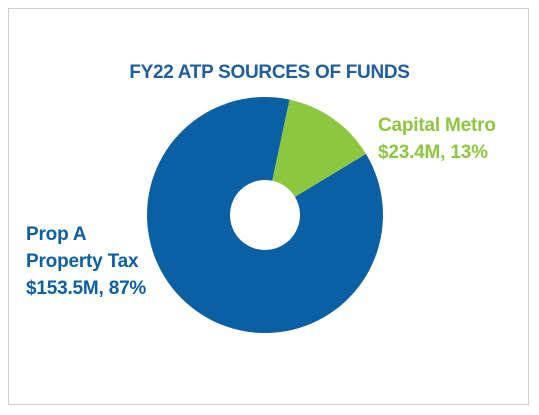 The image size is (539, 415). Describe the element at coordinates (437, 125) in the screenshot. I see `category-label: Capital Metro` at that location.